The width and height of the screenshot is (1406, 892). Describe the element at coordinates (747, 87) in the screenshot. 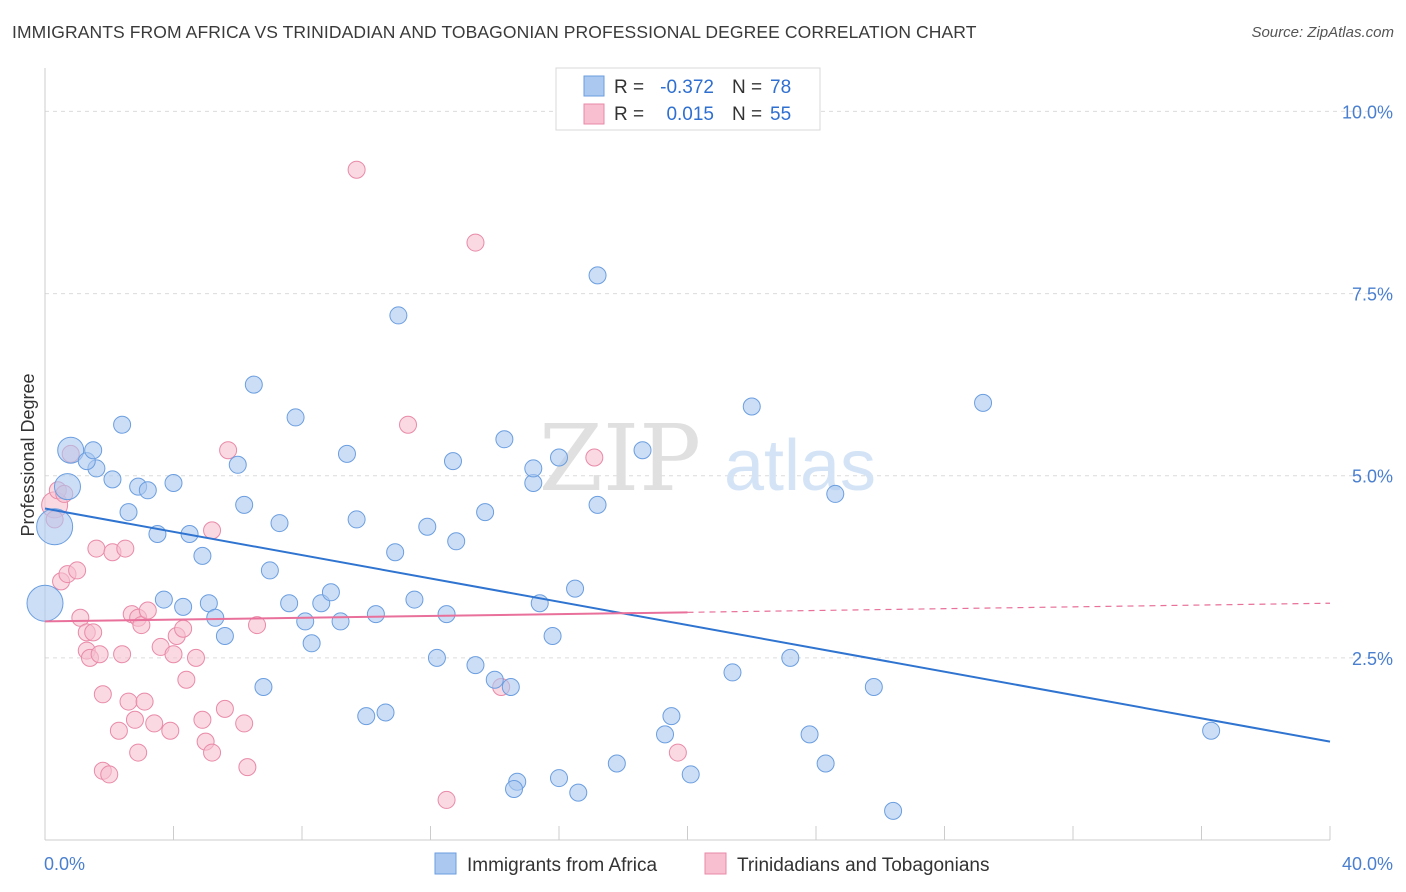

I see `legend-n-label-1: N =` at that location.